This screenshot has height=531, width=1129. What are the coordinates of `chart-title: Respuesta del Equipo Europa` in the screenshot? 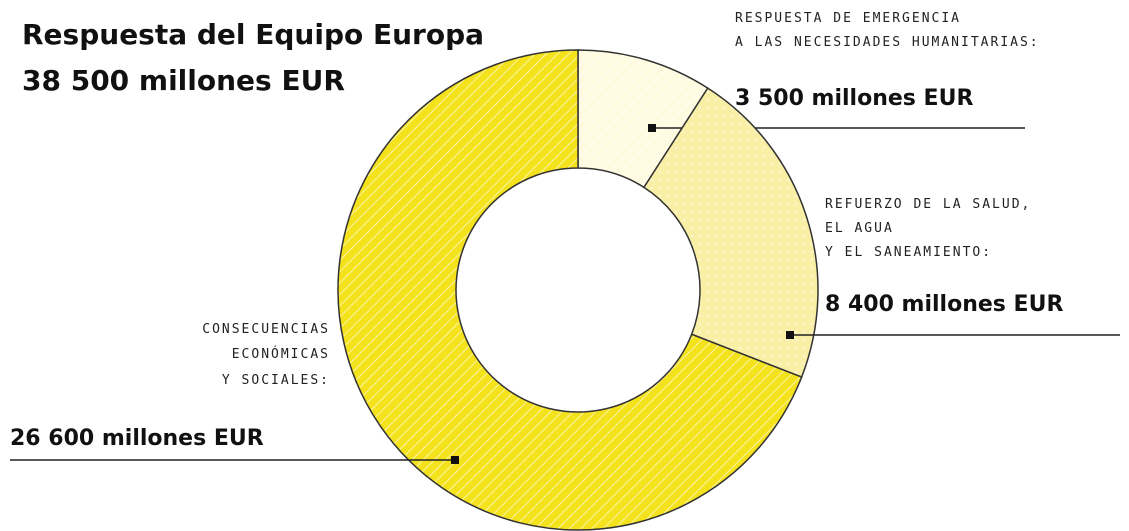 It's located at (253, 34).